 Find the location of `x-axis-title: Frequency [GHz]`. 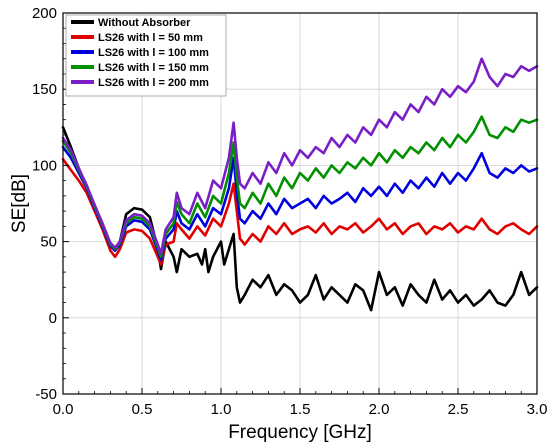

x-axis-title: Frequency [GHz] is located at coordinates (300, 432).